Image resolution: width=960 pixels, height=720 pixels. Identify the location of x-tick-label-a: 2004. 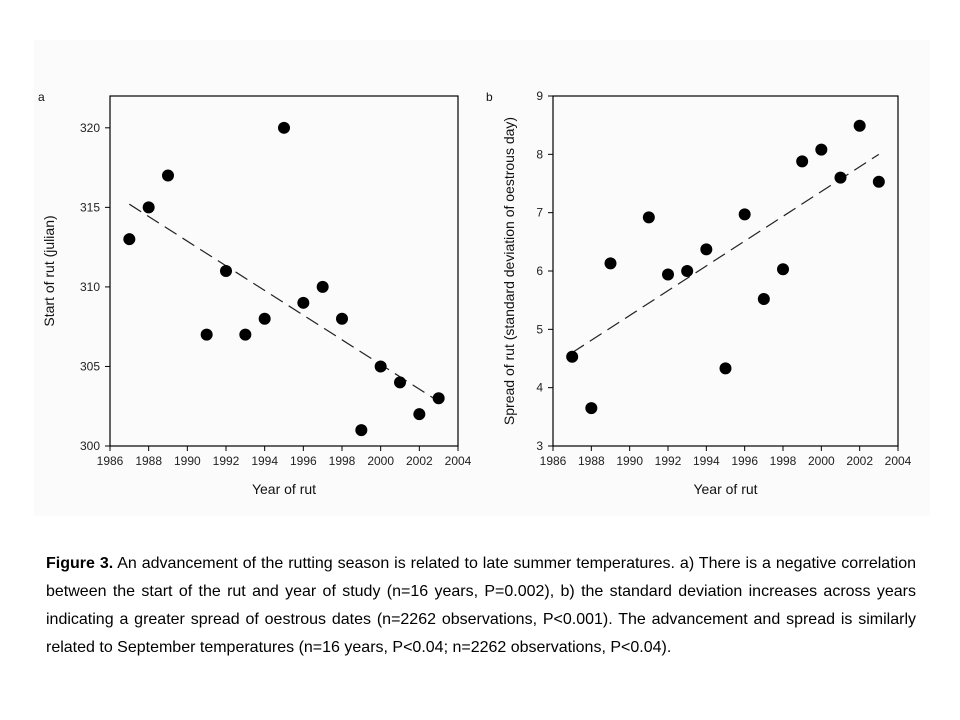
(458, 461).